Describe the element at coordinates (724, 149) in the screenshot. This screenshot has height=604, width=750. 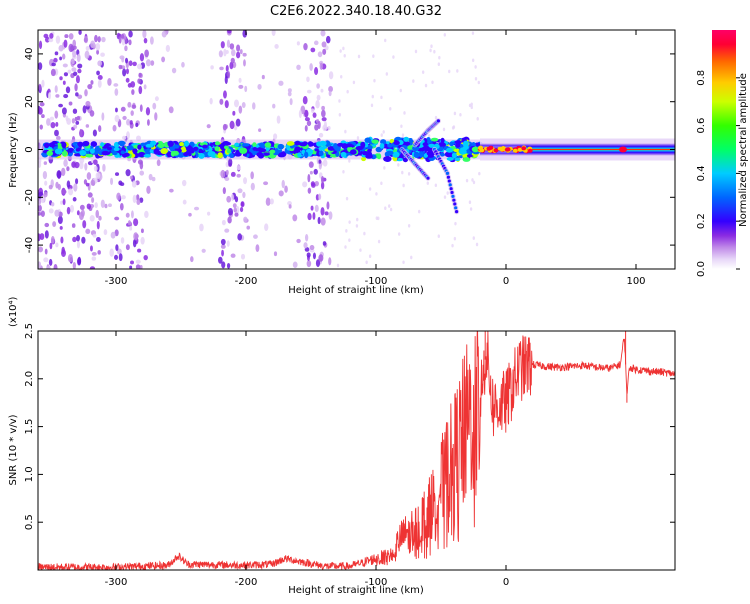
I see `colorbar-gradient` at that location.